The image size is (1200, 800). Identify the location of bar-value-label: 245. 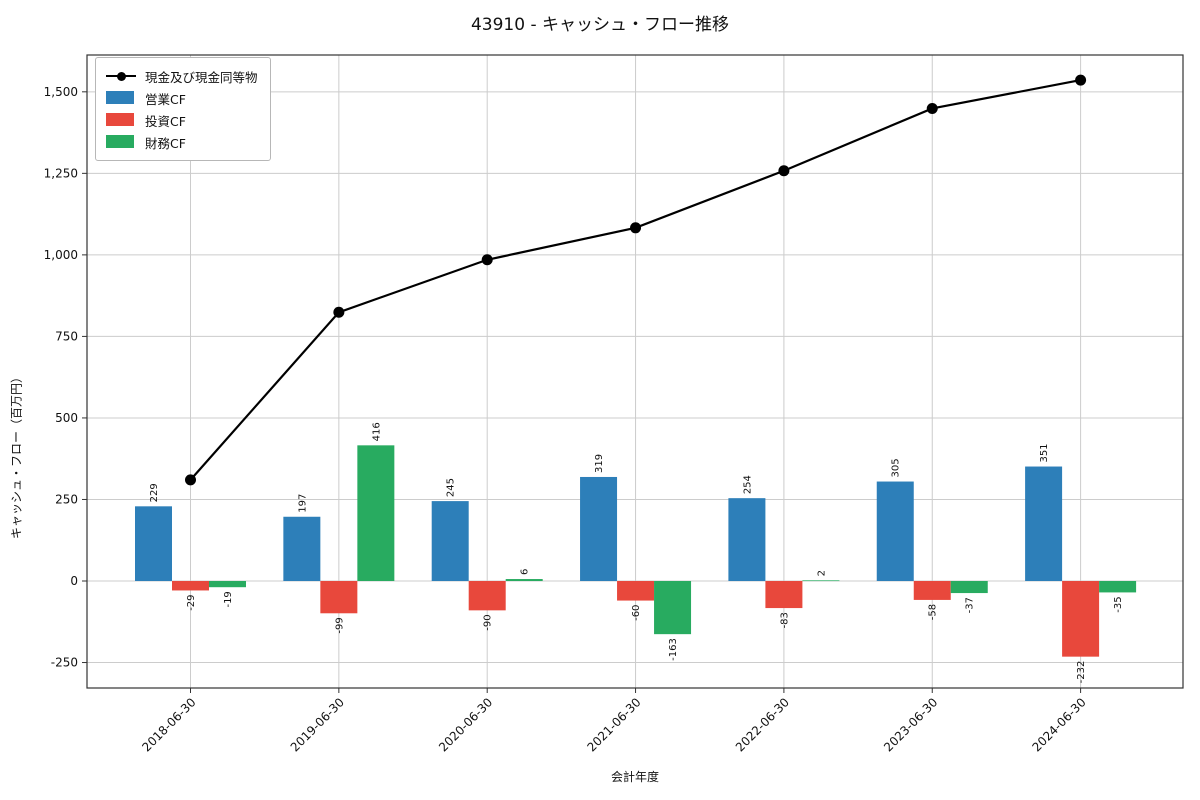
(451, 487).